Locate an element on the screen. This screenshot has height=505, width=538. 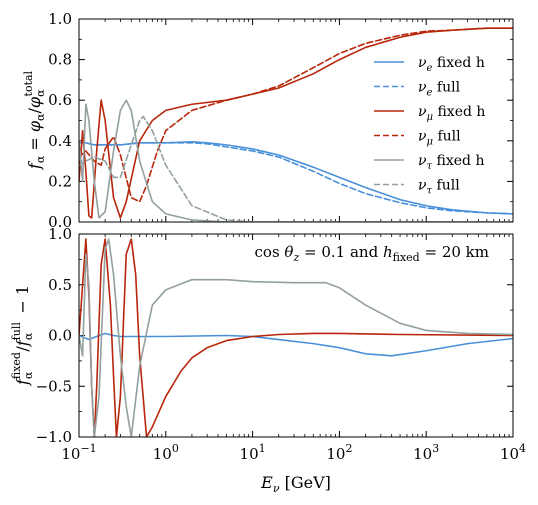
y-tick-label: −0.5 is located at coordinates (54, 386).